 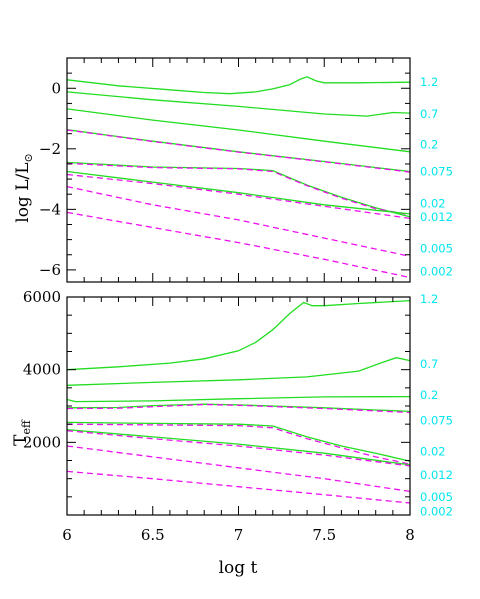 I want to click on top-series-line-1-solid, so click(x=238, y=104).